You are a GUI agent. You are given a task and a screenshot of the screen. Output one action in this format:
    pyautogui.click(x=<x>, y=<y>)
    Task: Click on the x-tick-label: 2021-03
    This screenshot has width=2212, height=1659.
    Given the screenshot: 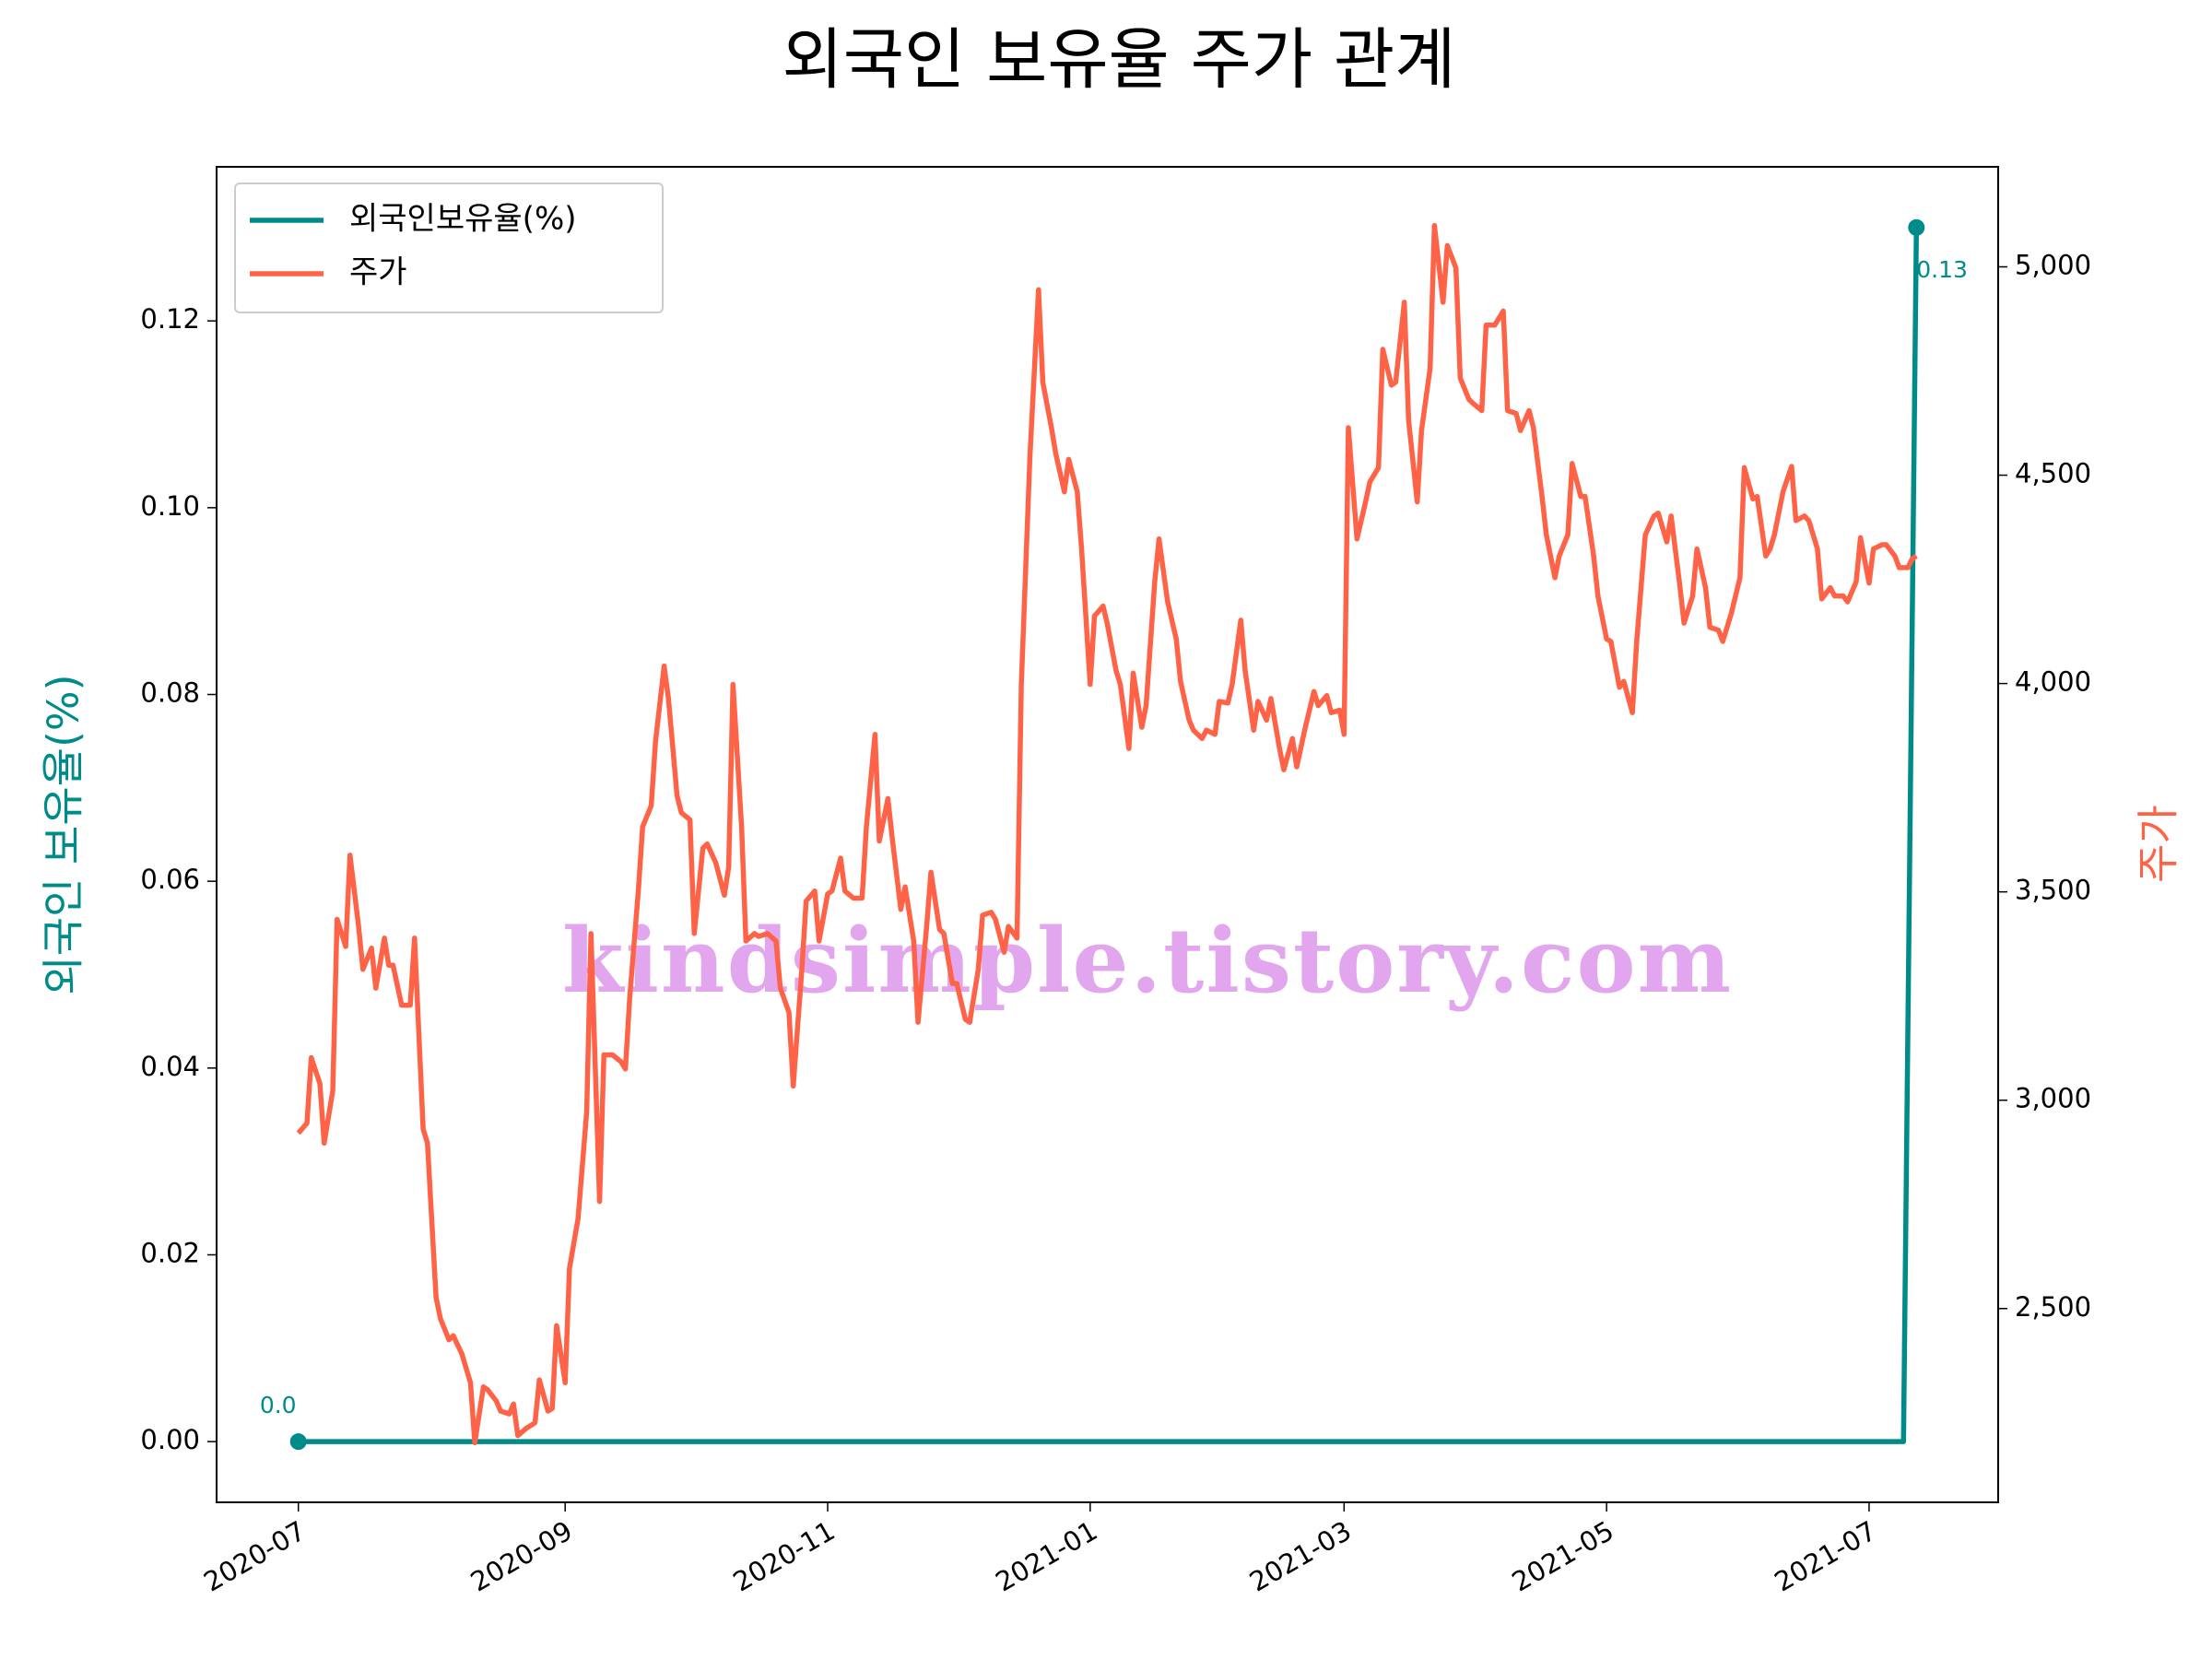 What is the action you would take?
    pyautogui.click(x=1300, y=1556)
    